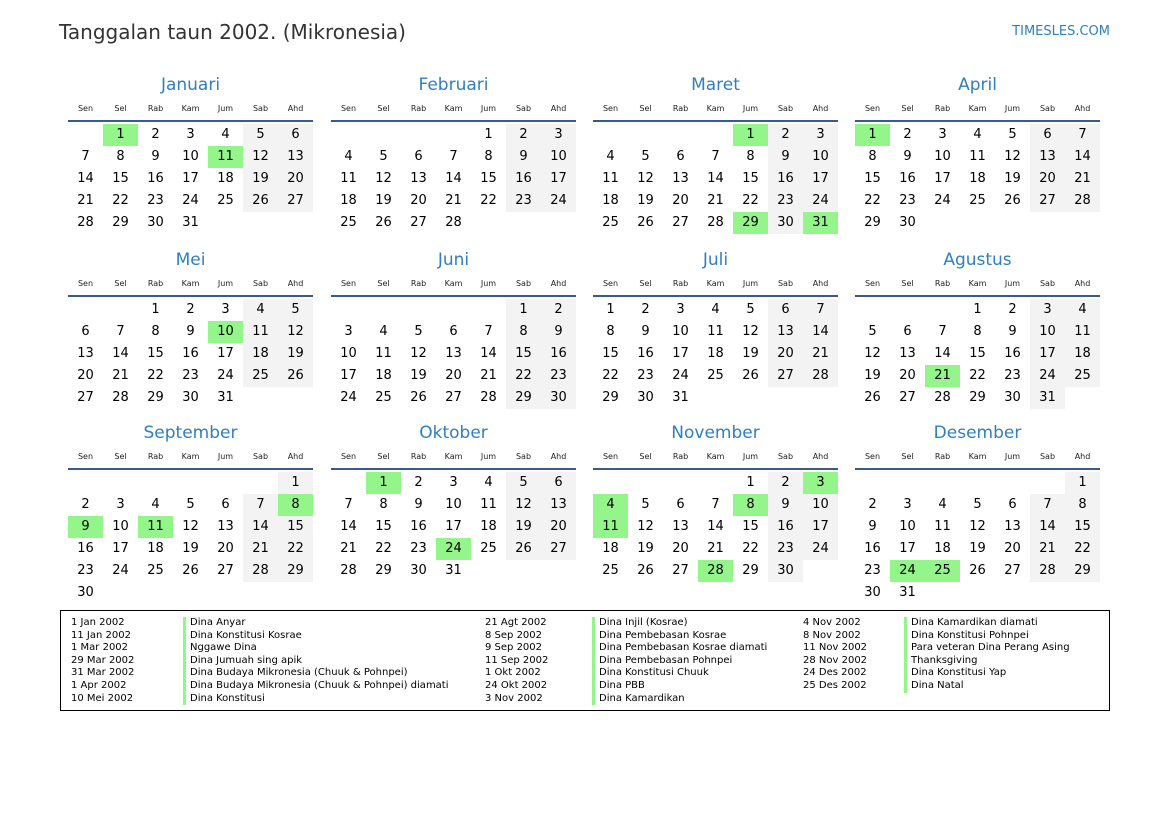 Image resolution: width=1169 pixels, height=827 pixels. Describe the element at coordinates (715, 85) in the screenshot. I see `month-title: Maret` at that location.